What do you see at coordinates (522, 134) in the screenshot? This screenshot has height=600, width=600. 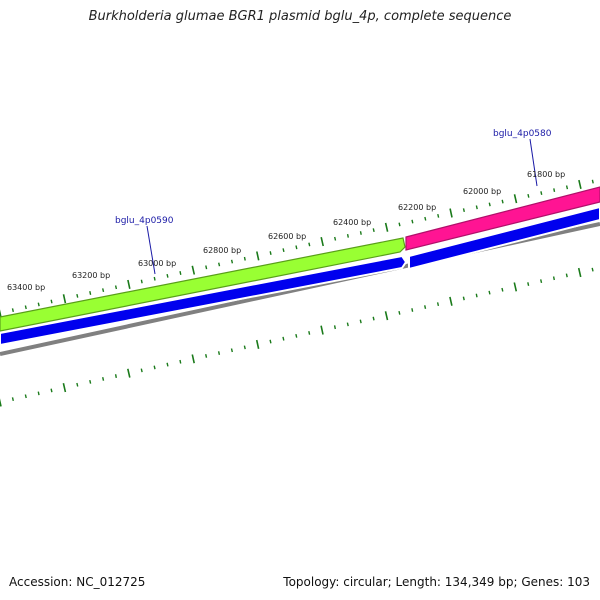 I see `gene-label-bglu-4p0580: bglu_4p0580` at bounding box center [522, 134].